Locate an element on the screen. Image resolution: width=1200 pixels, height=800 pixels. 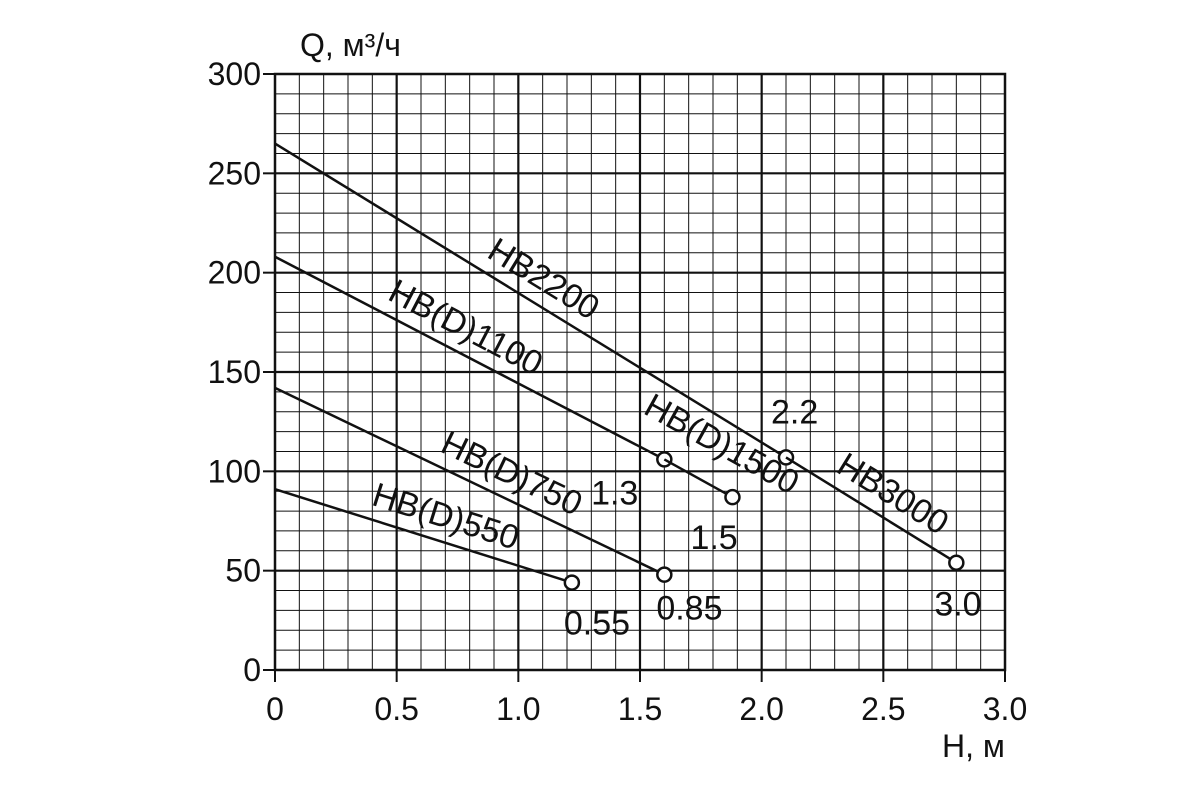
y-tick-label: 50 is located at coordinates (243, 571).